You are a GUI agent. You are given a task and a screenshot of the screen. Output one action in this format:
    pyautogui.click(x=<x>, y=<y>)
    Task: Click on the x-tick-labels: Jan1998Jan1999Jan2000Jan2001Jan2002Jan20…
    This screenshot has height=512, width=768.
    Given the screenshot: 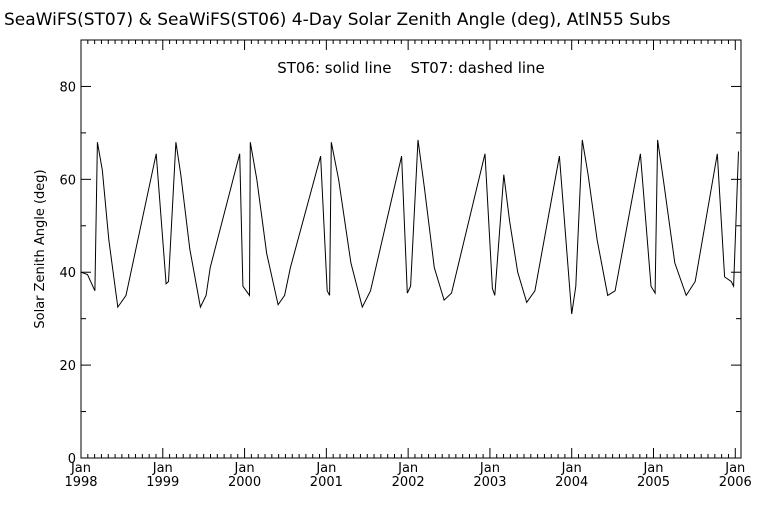 What is the action you would take?
    pyautogui.click(x=407, y=475)
    